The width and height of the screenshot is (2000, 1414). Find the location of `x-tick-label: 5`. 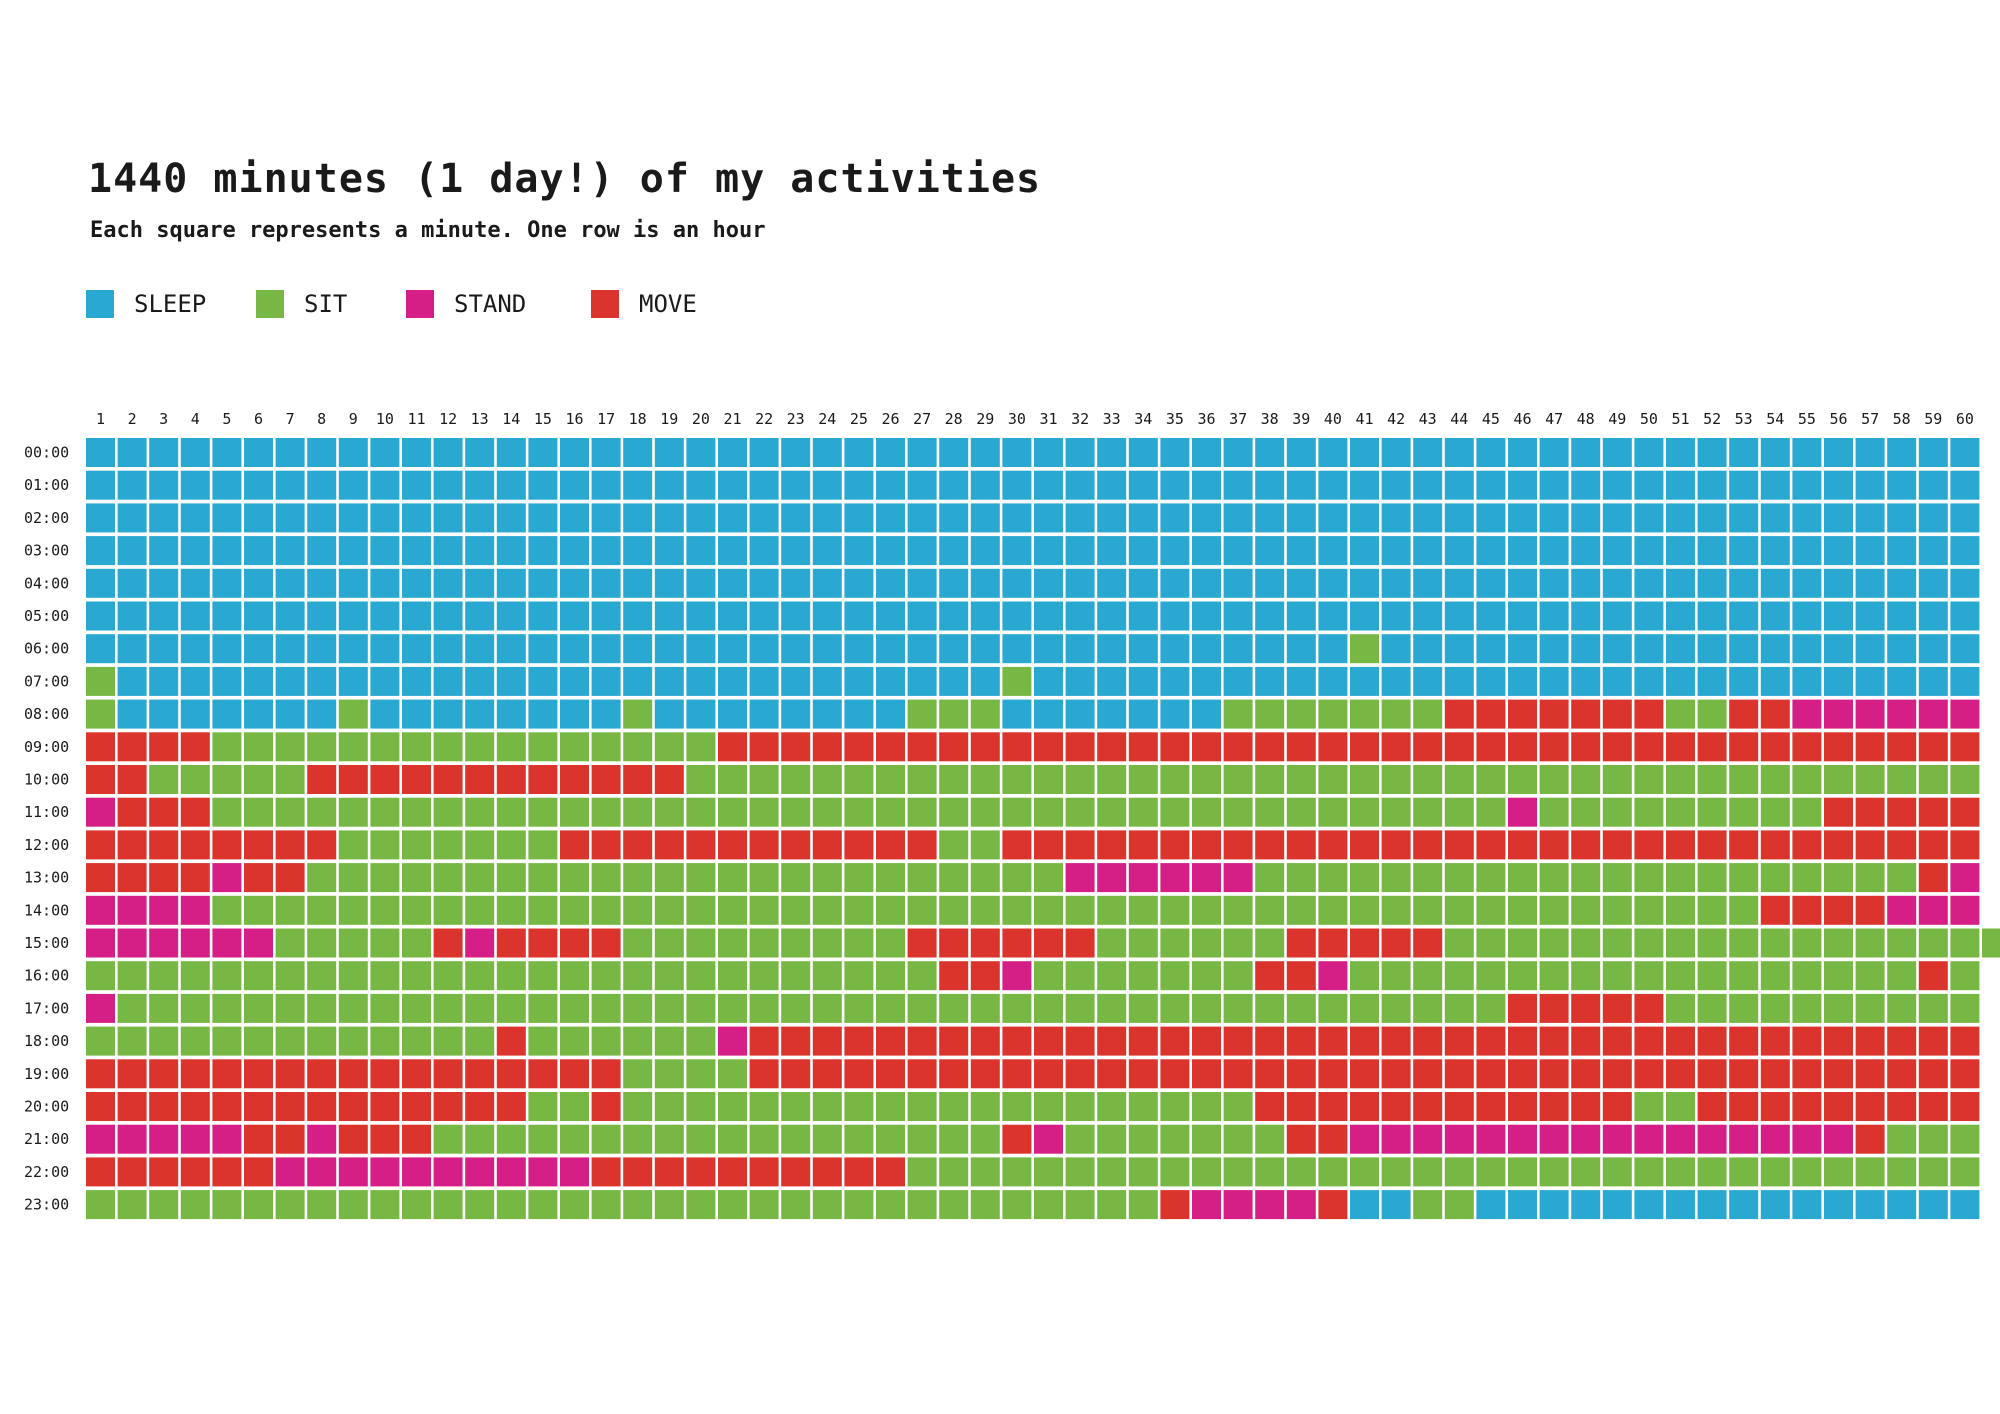

x-tick-label: 5 is located at coordinates (226, 419).